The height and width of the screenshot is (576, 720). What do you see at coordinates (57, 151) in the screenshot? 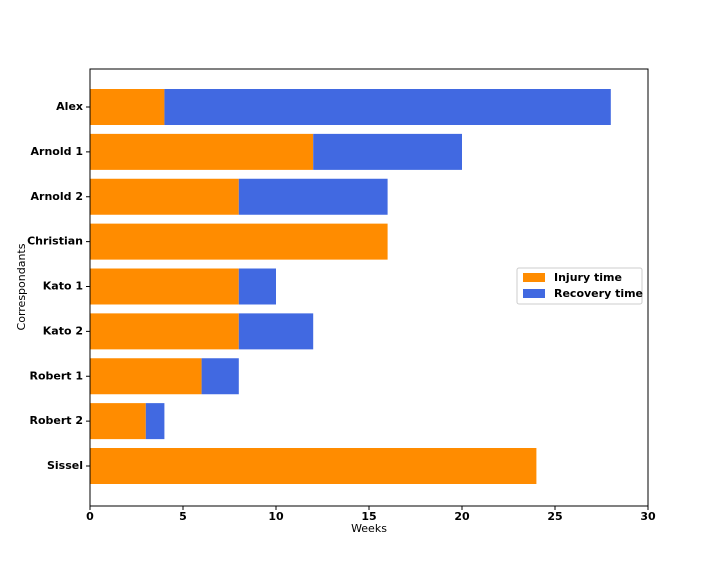
I see `y-tick-label: Arnold 1` at bounding box center [57, 151].